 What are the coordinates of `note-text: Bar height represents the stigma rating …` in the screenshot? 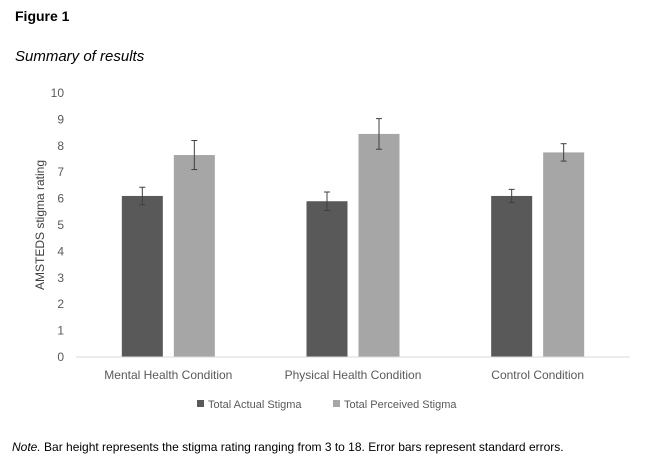 It's located at (302, 447).